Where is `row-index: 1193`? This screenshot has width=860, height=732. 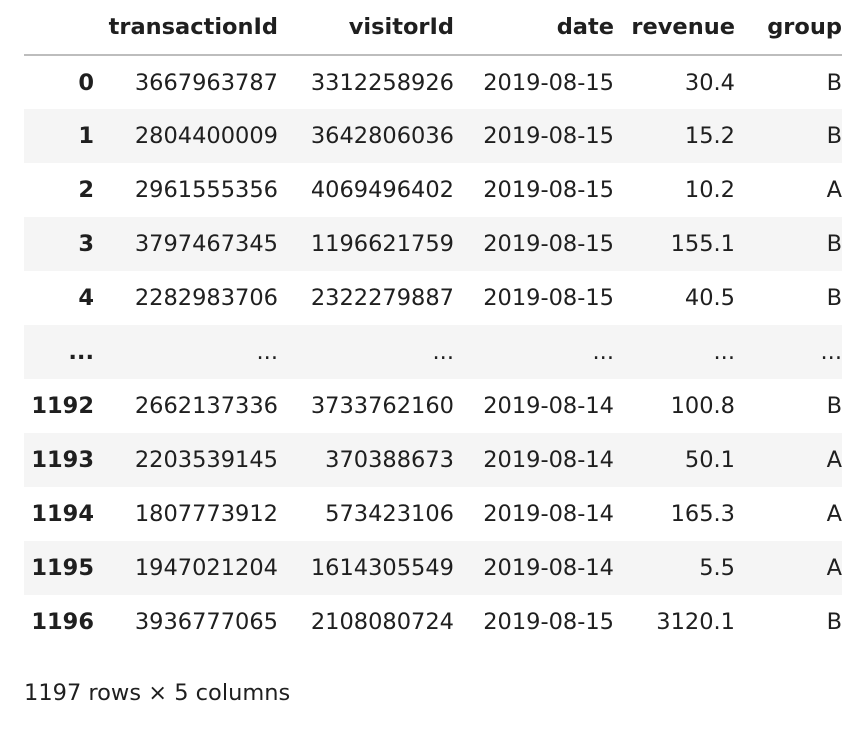
row-index: 1193 is located at coordinates (62, 460).